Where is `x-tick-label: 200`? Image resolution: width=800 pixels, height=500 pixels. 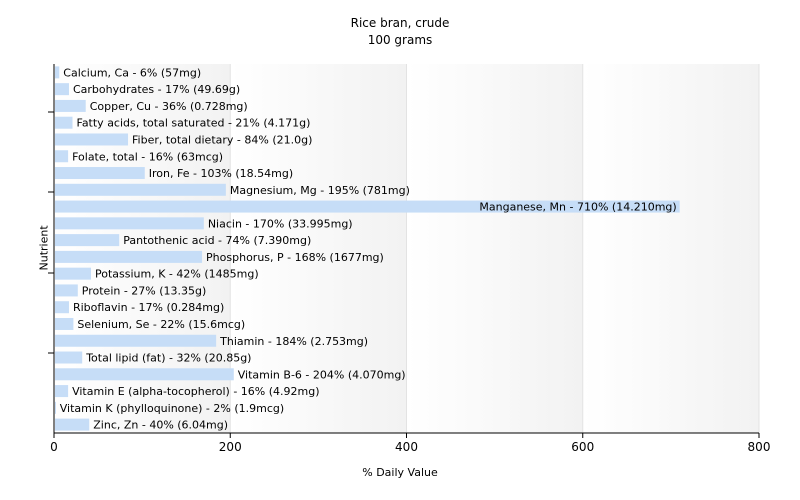 x-tick-label: 200 is located at coordinates (230, 447).